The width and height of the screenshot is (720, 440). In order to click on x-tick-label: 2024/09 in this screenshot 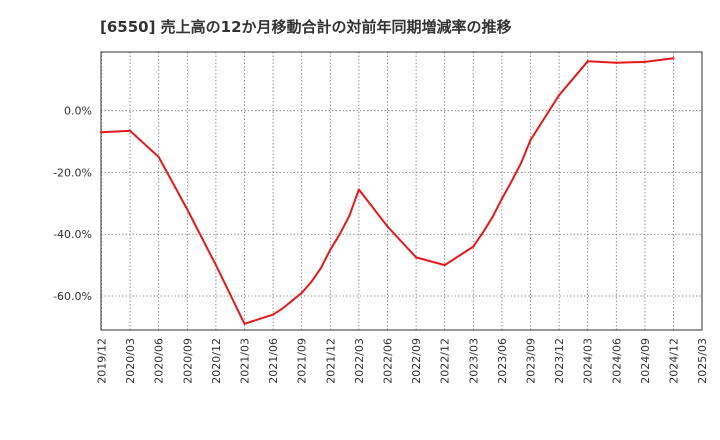, I will do `click(645, 361)`.